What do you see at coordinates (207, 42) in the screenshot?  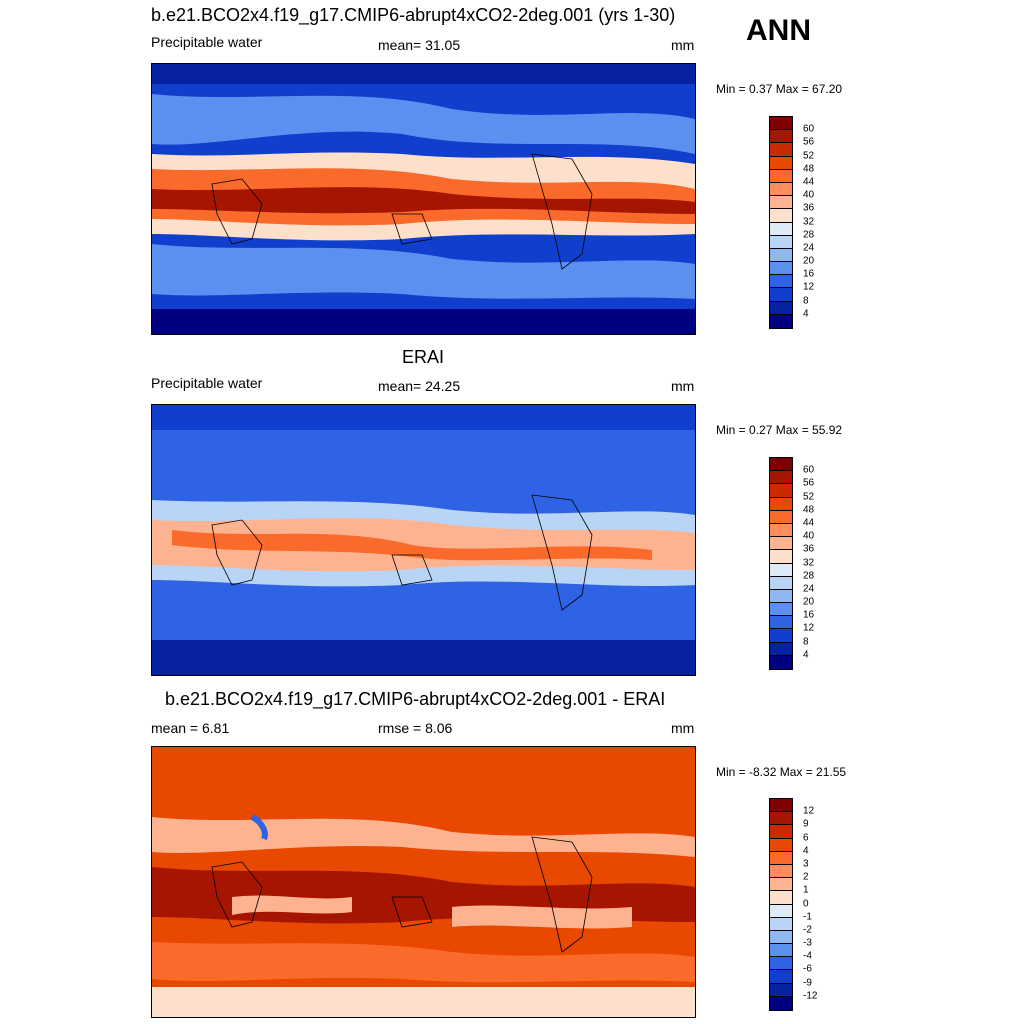 I see `panel-1-variable-label: Precipitable water` at bounding box center [207, 42].